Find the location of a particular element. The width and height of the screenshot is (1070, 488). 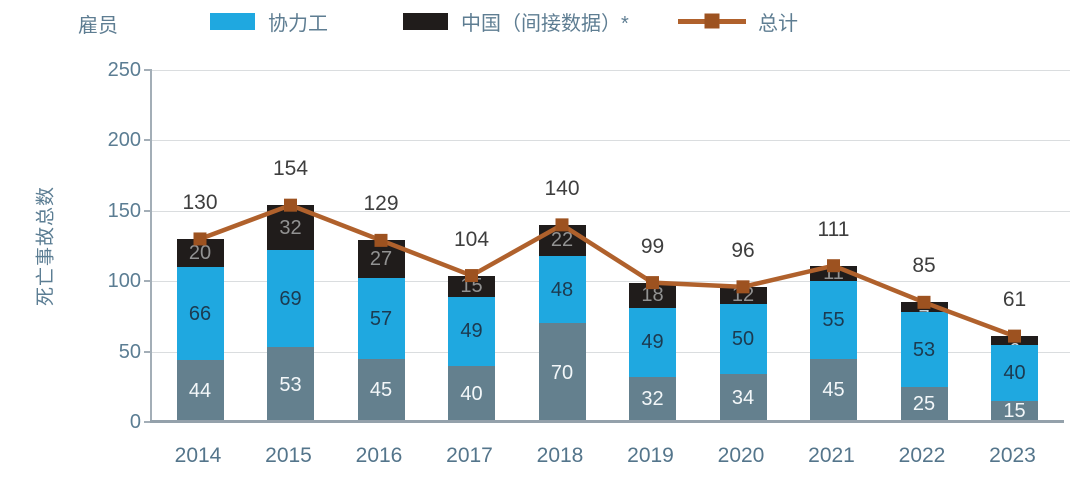

x-tick-label-2022: 2022 is located at coordinates (922, 455).